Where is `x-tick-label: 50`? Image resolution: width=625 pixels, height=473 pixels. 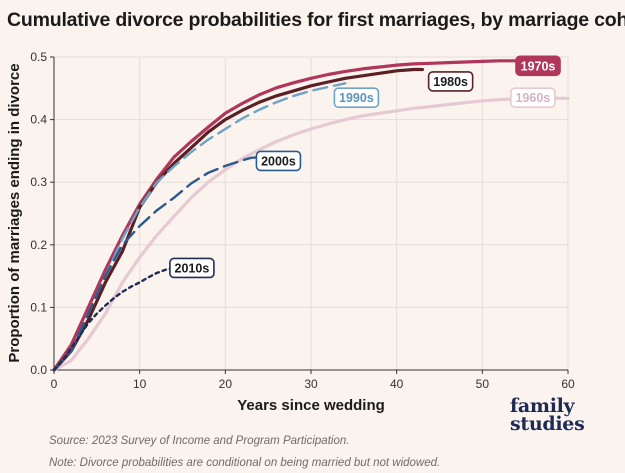 x-tick-label: 50 is located at coordinates (483, 384).